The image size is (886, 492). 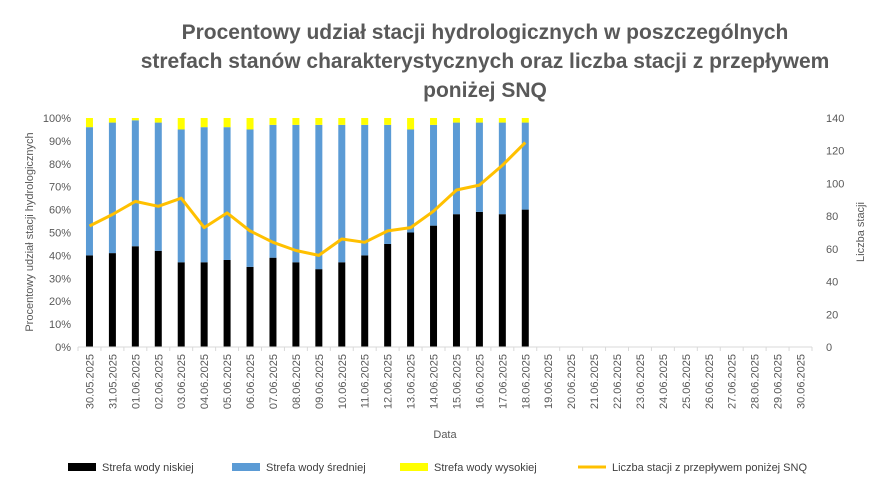 What do you see at coordinates (60, 302) in the screenshot?
I see `y-tick-label: 20%` at bounding box center [60, 302].